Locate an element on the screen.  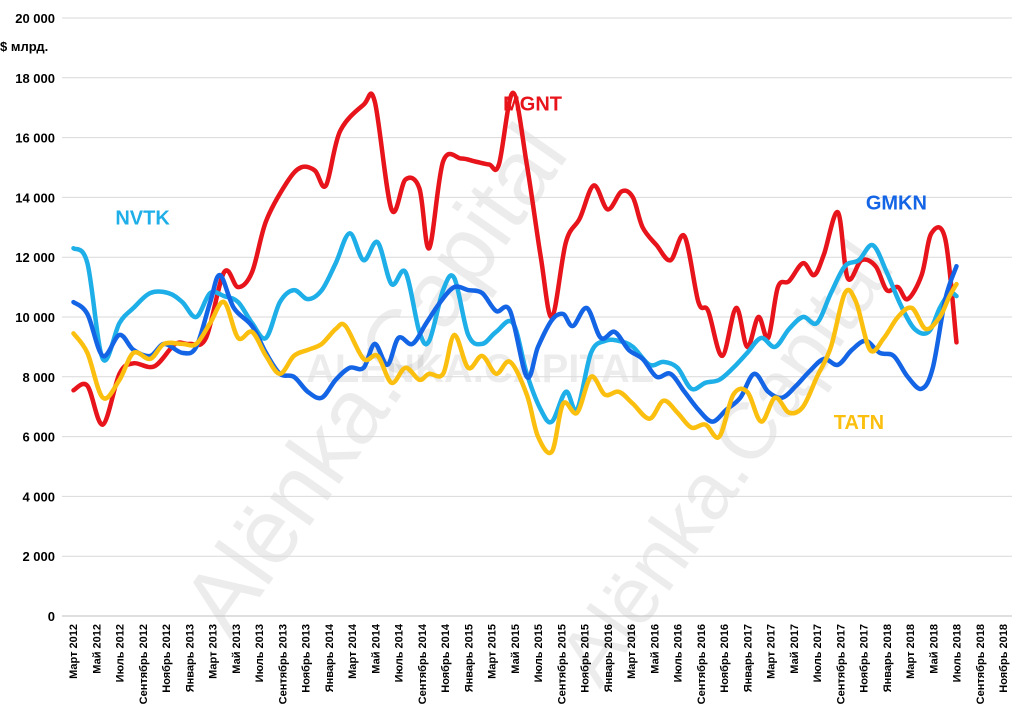
x-tick-label: Май 2015 is located at coordinates (516, 649).